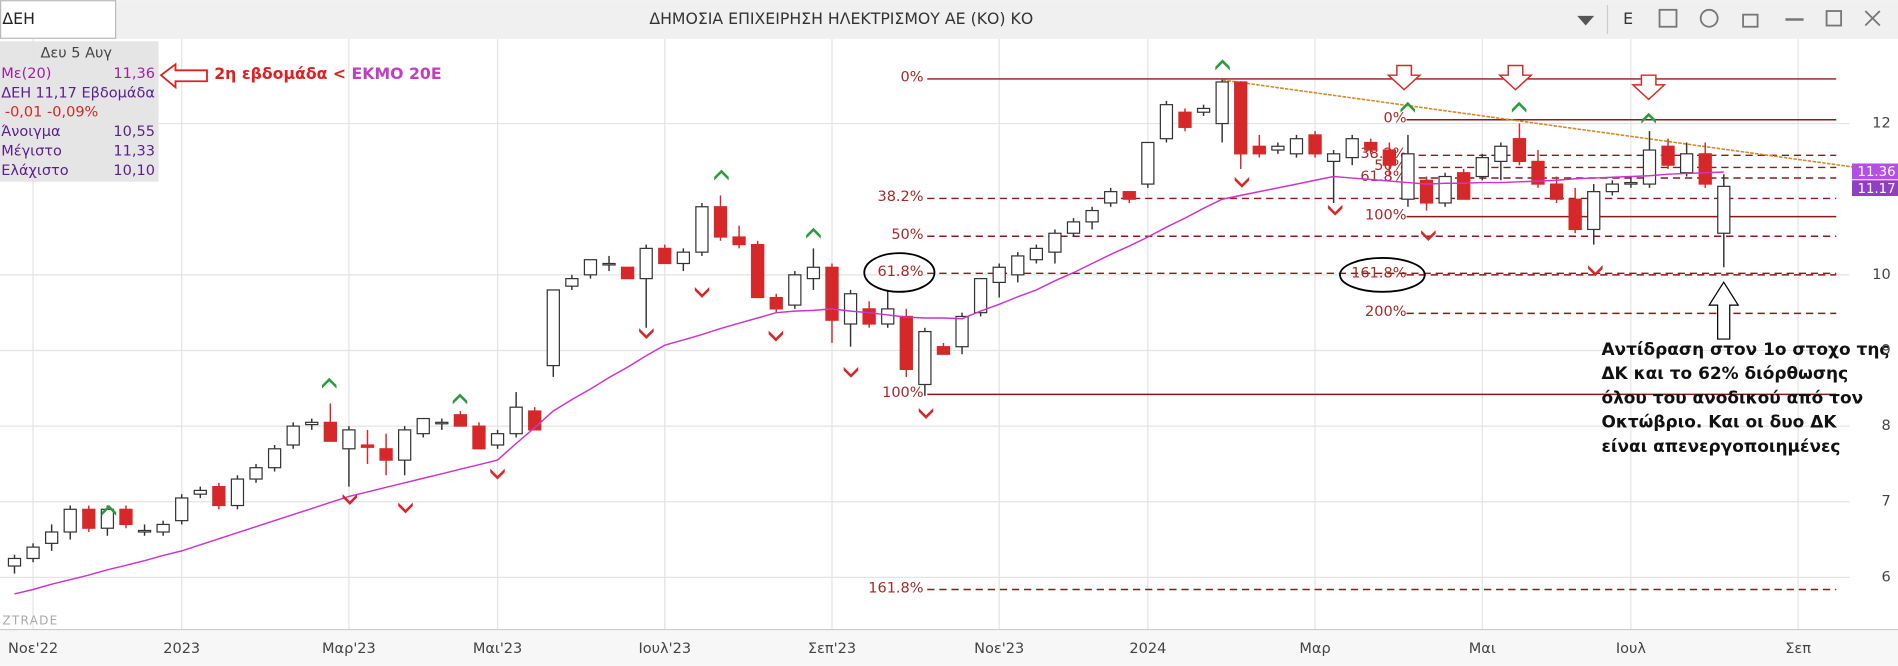  I want to click on note-line: ΔΚ και το 62% διόρθωσης, so click(1724, 373).